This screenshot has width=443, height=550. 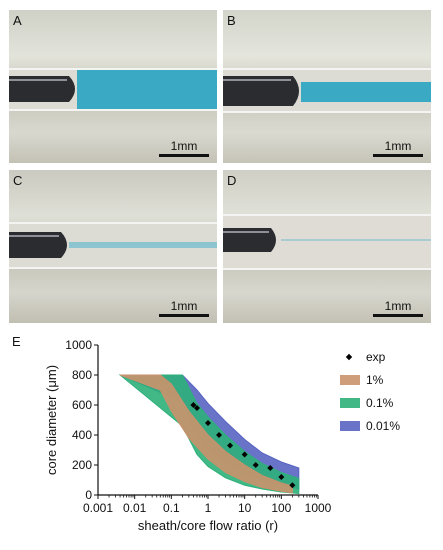 I want to click on y-tick-label: 1000, so click(x=78, y=345).